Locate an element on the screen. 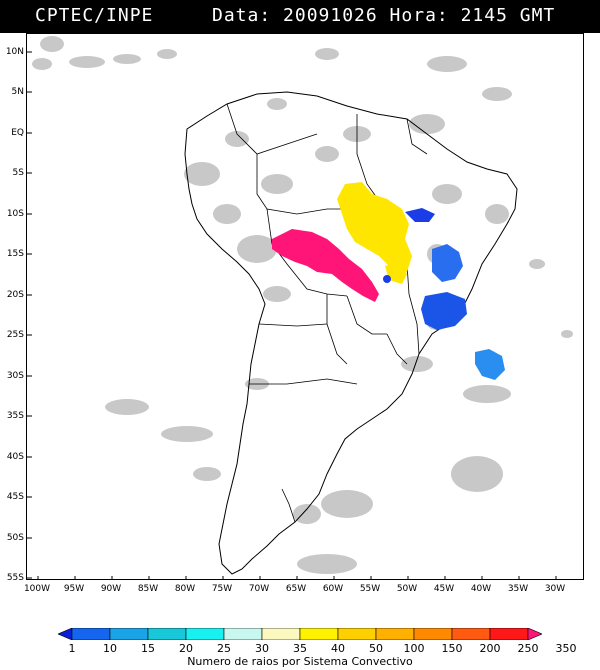 The image size is (600, 670). color-scale-label: 350 is located at coordinates (566, 648).